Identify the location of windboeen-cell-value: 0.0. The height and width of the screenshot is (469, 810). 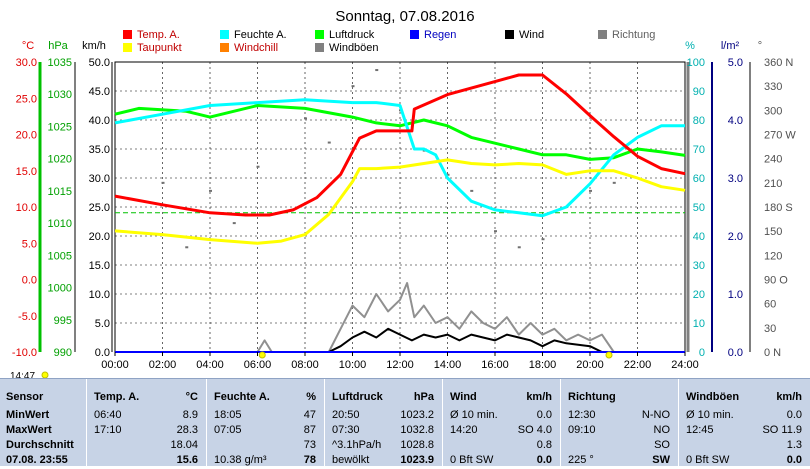
(794, 460).